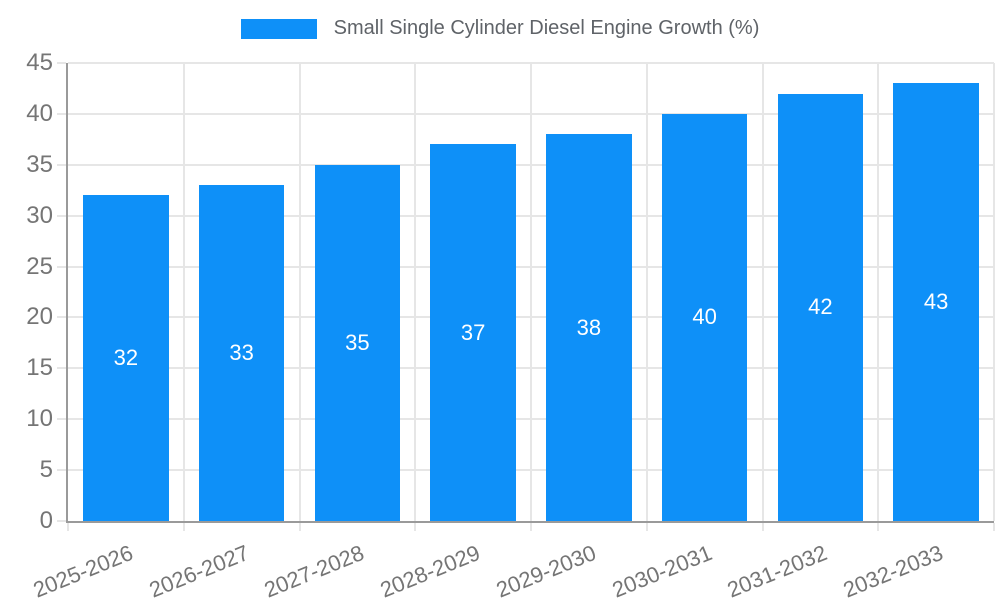 The image size is (1000, 600). I want to click on bar: 32, so click(126, 358).